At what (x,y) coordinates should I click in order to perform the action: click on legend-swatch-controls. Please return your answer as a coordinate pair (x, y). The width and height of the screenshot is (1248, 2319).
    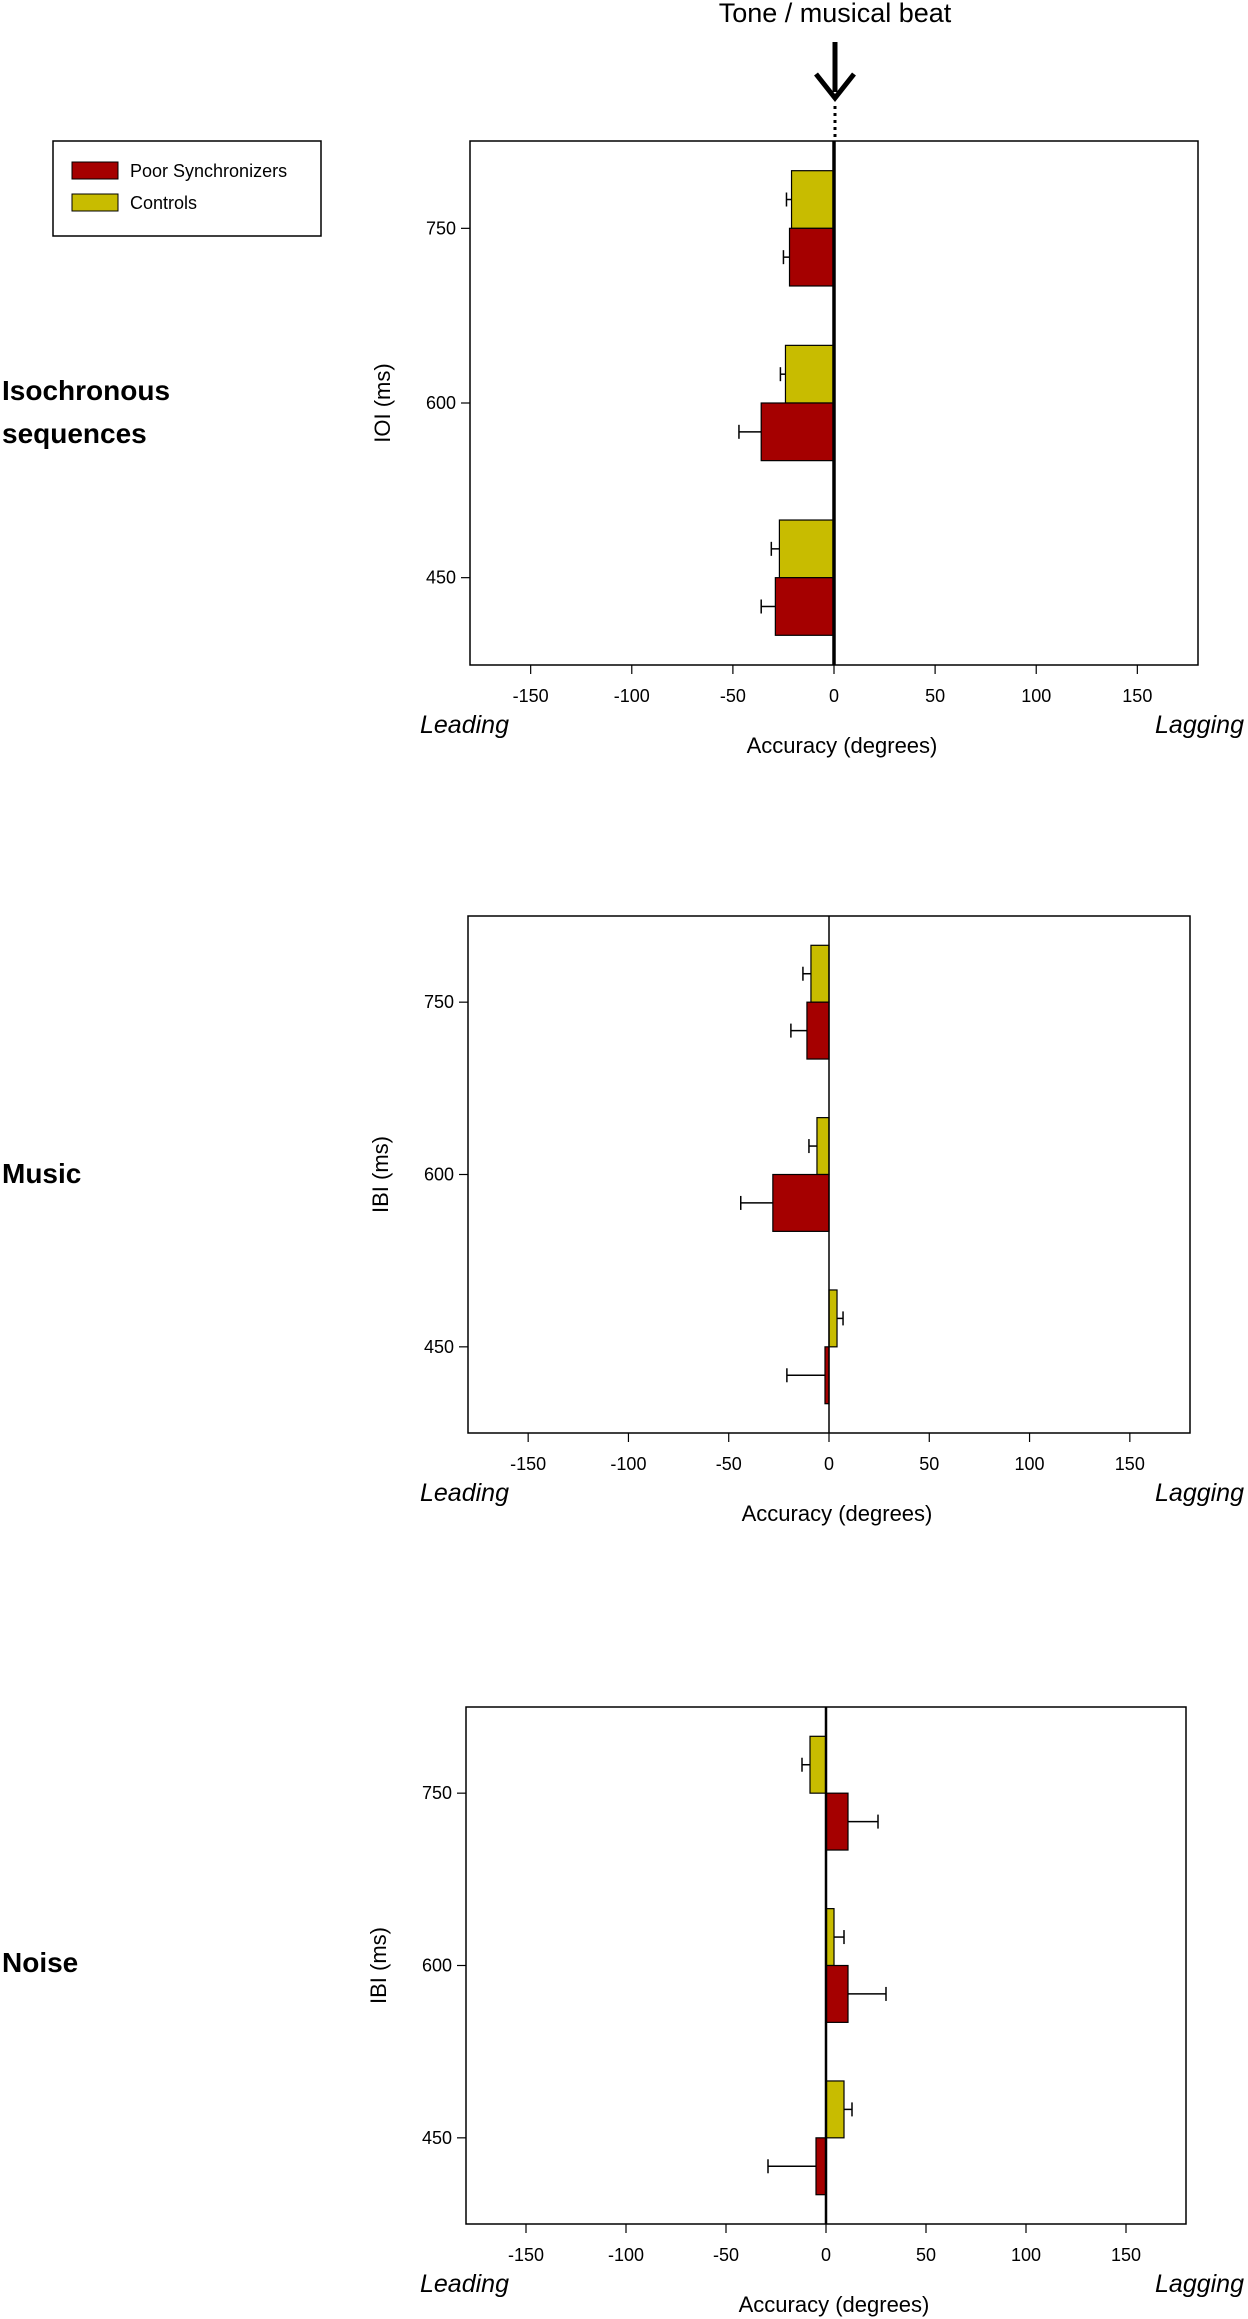
    Looking at the image, I should click on (95, 202).